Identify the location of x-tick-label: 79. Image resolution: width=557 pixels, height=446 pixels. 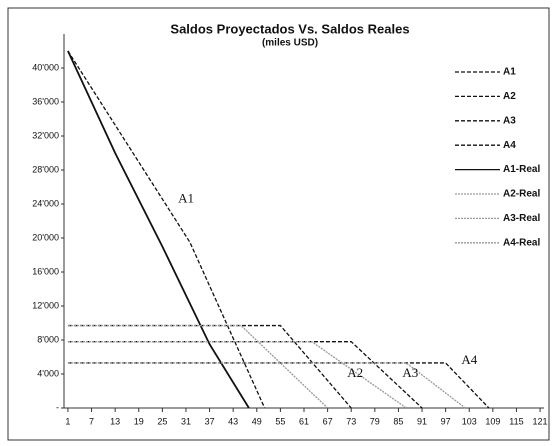
(375, 421).